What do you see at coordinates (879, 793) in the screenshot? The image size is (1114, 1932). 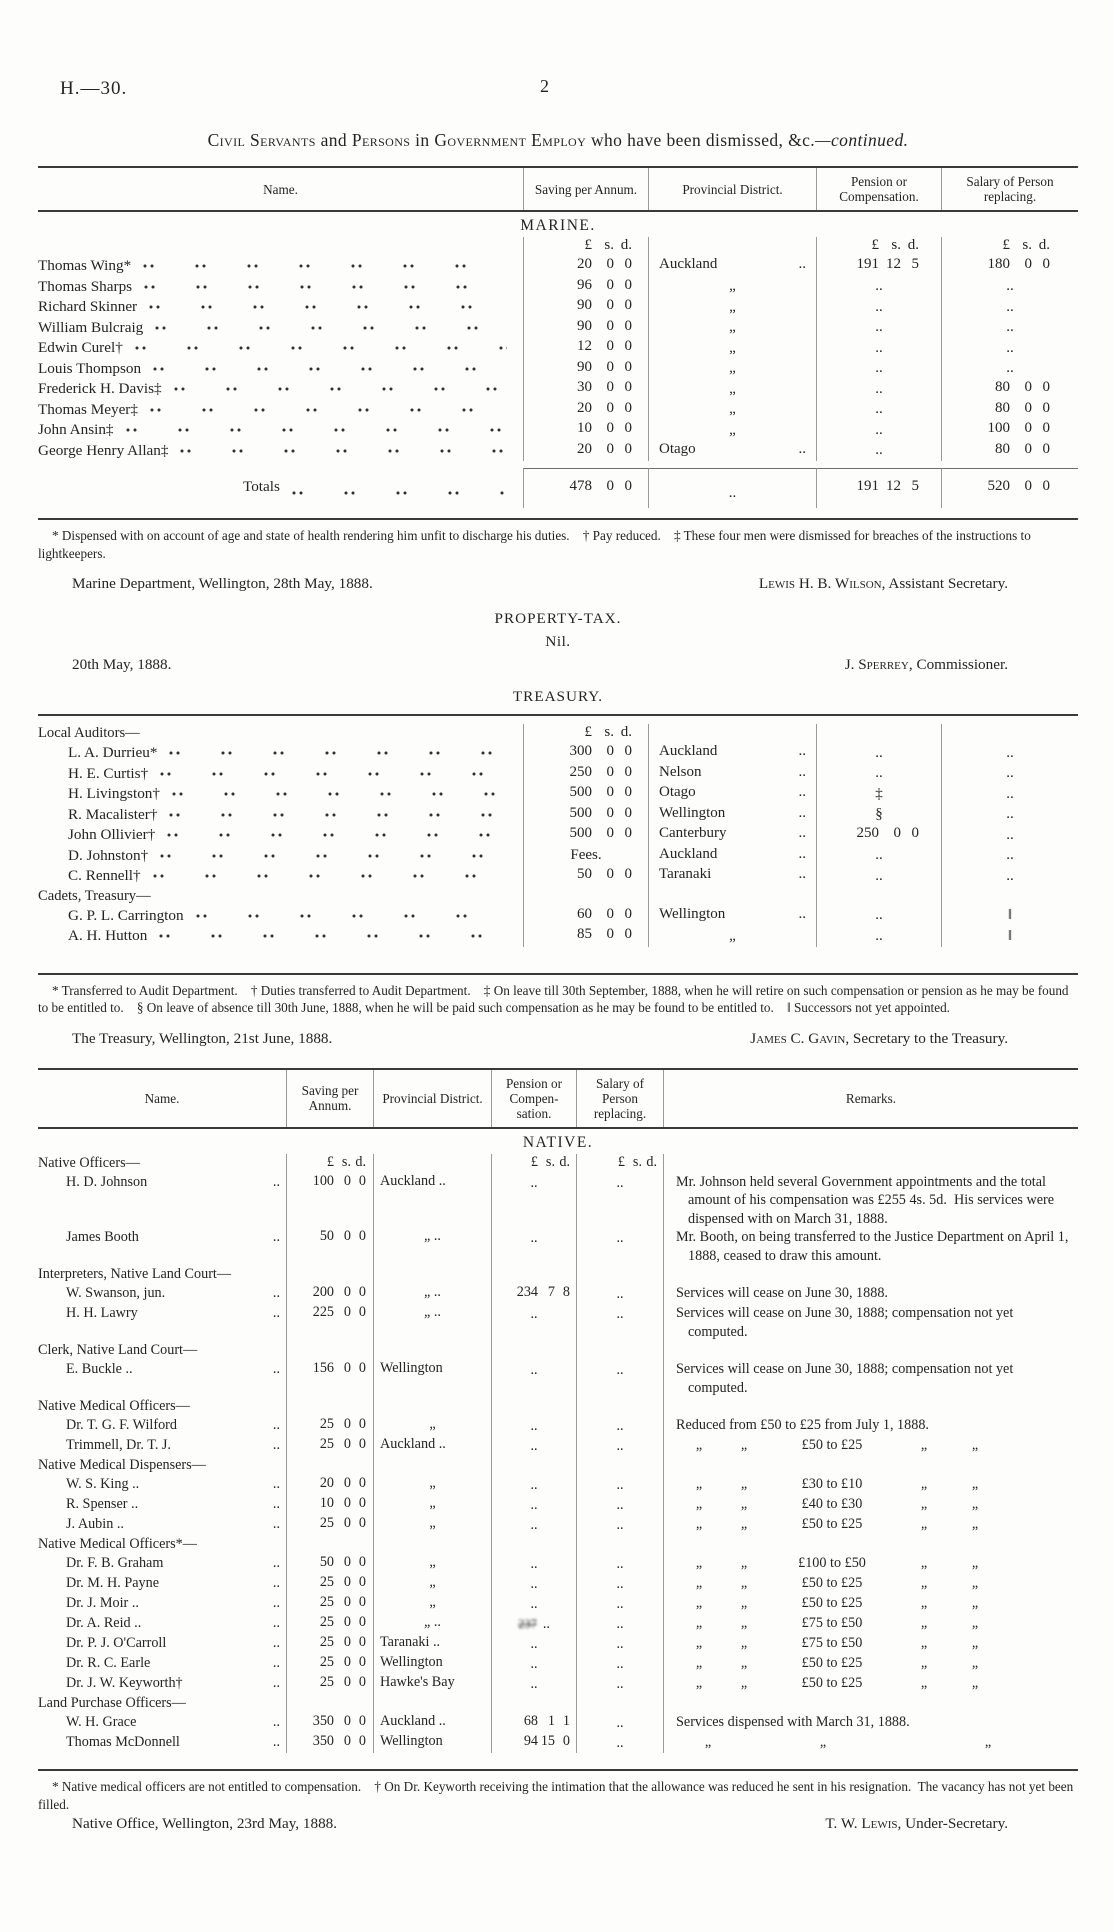 I see `footnote-symbol: ‡` at bounding box center [879, 793].